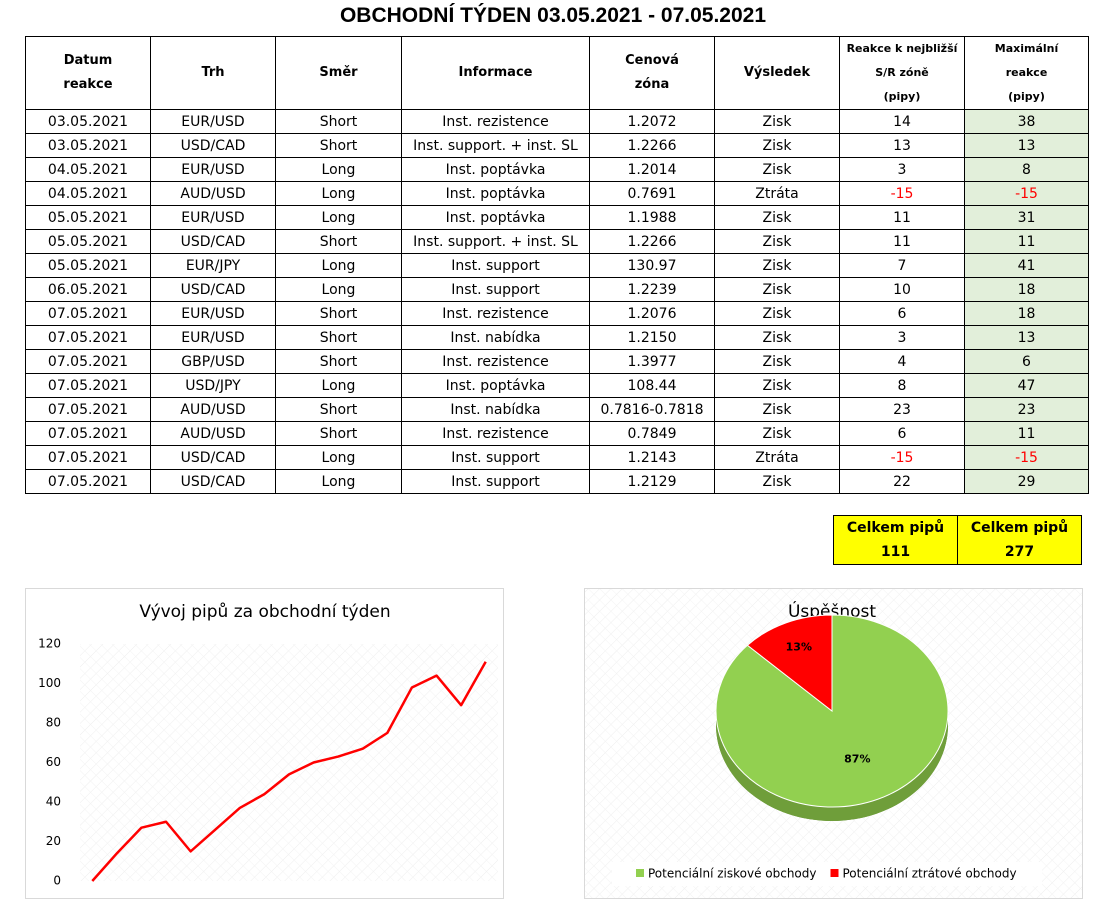 Image resolution: width=1106 pixels, height=924 pixels. I want to click on table-cell: GBP/USD, so click(213, 361).